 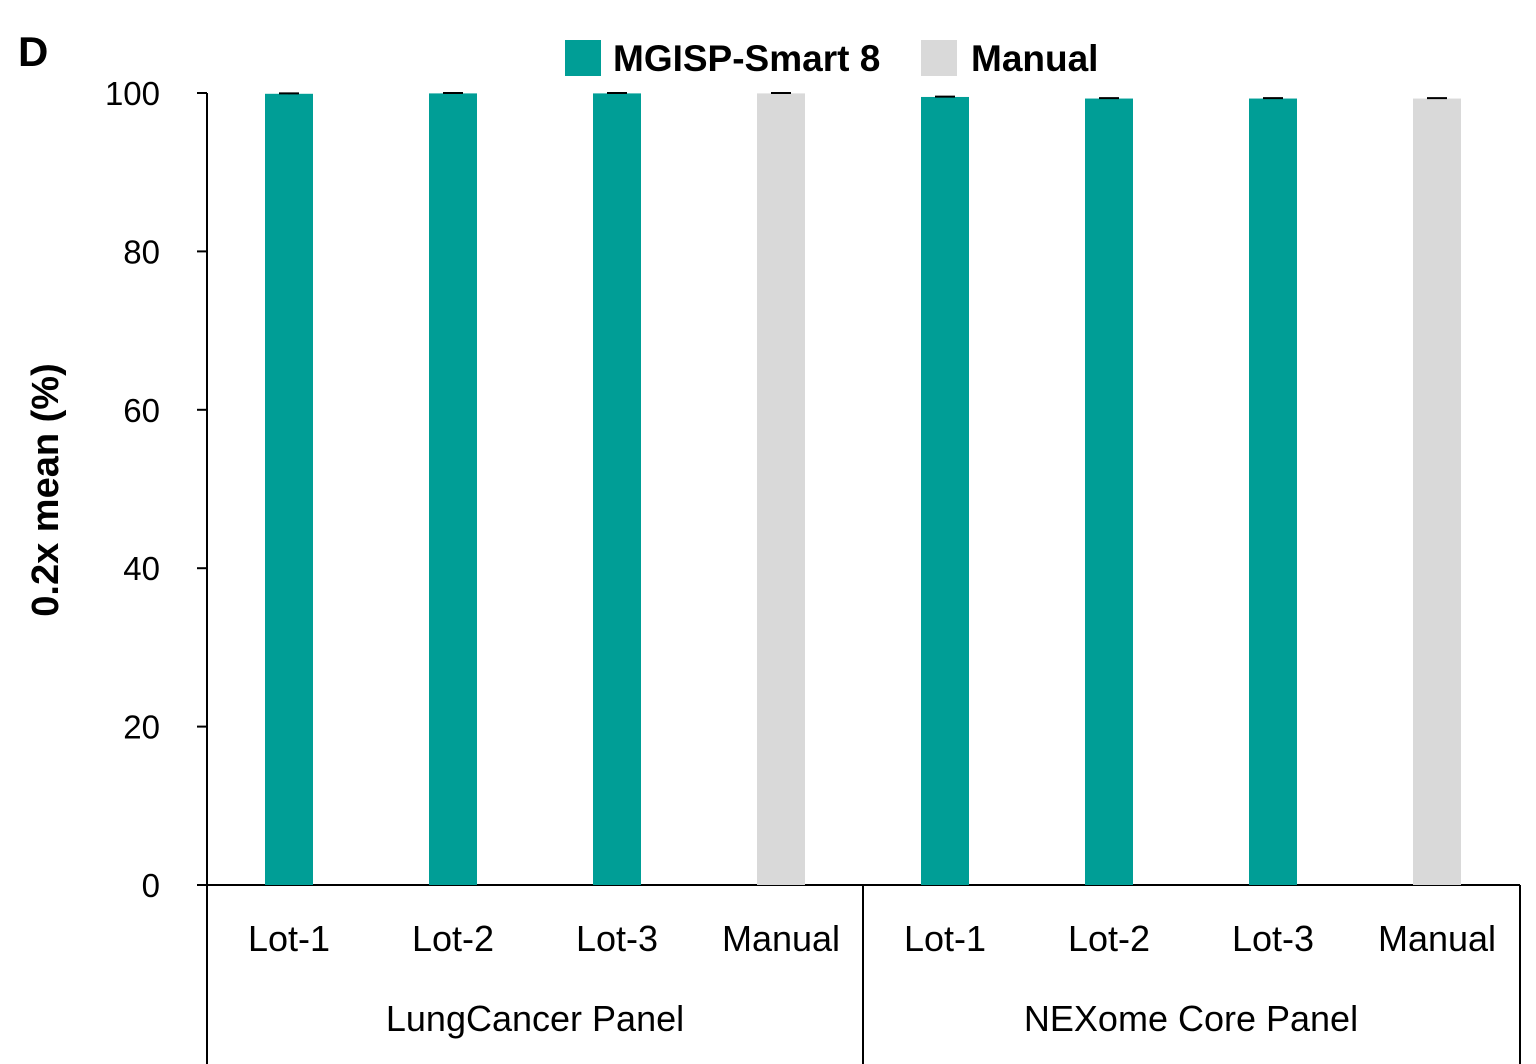 What do you see at coordinates (141, 410) in the screenshot?
I see `y-tick-label: 60` at bounding box center [141, 410].